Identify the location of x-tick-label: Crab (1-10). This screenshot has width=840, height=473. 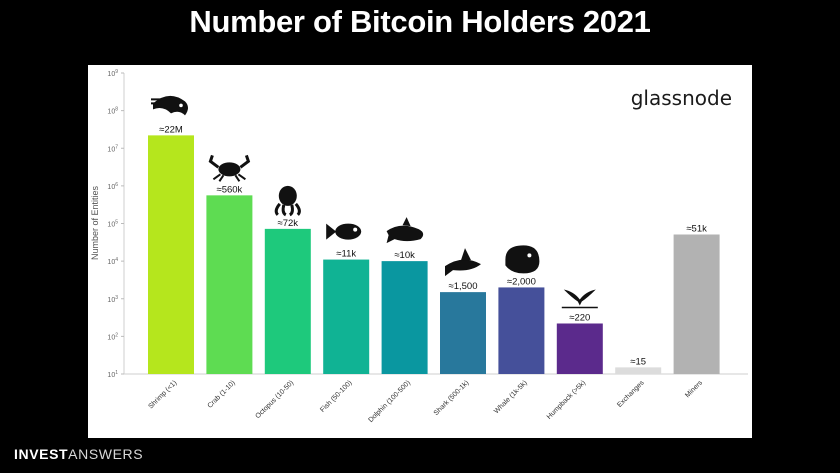
(222, 394).